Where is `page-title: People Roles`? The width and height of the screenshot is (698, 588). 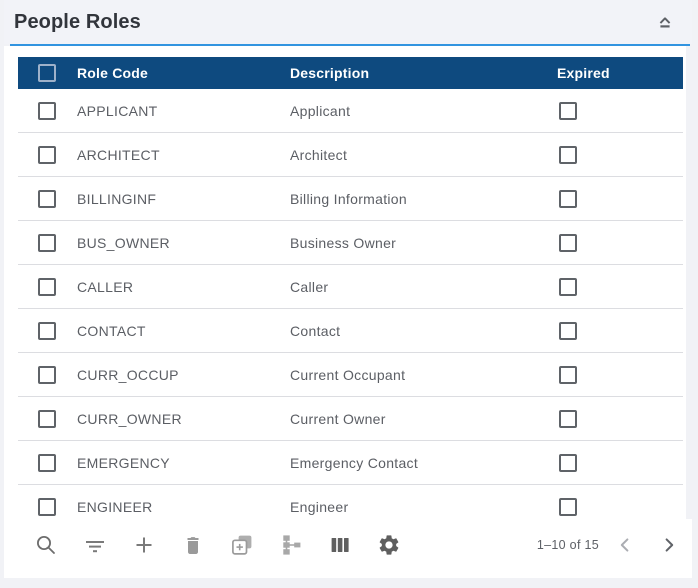 page-title: People Roles is located at coordinates (77, 21).